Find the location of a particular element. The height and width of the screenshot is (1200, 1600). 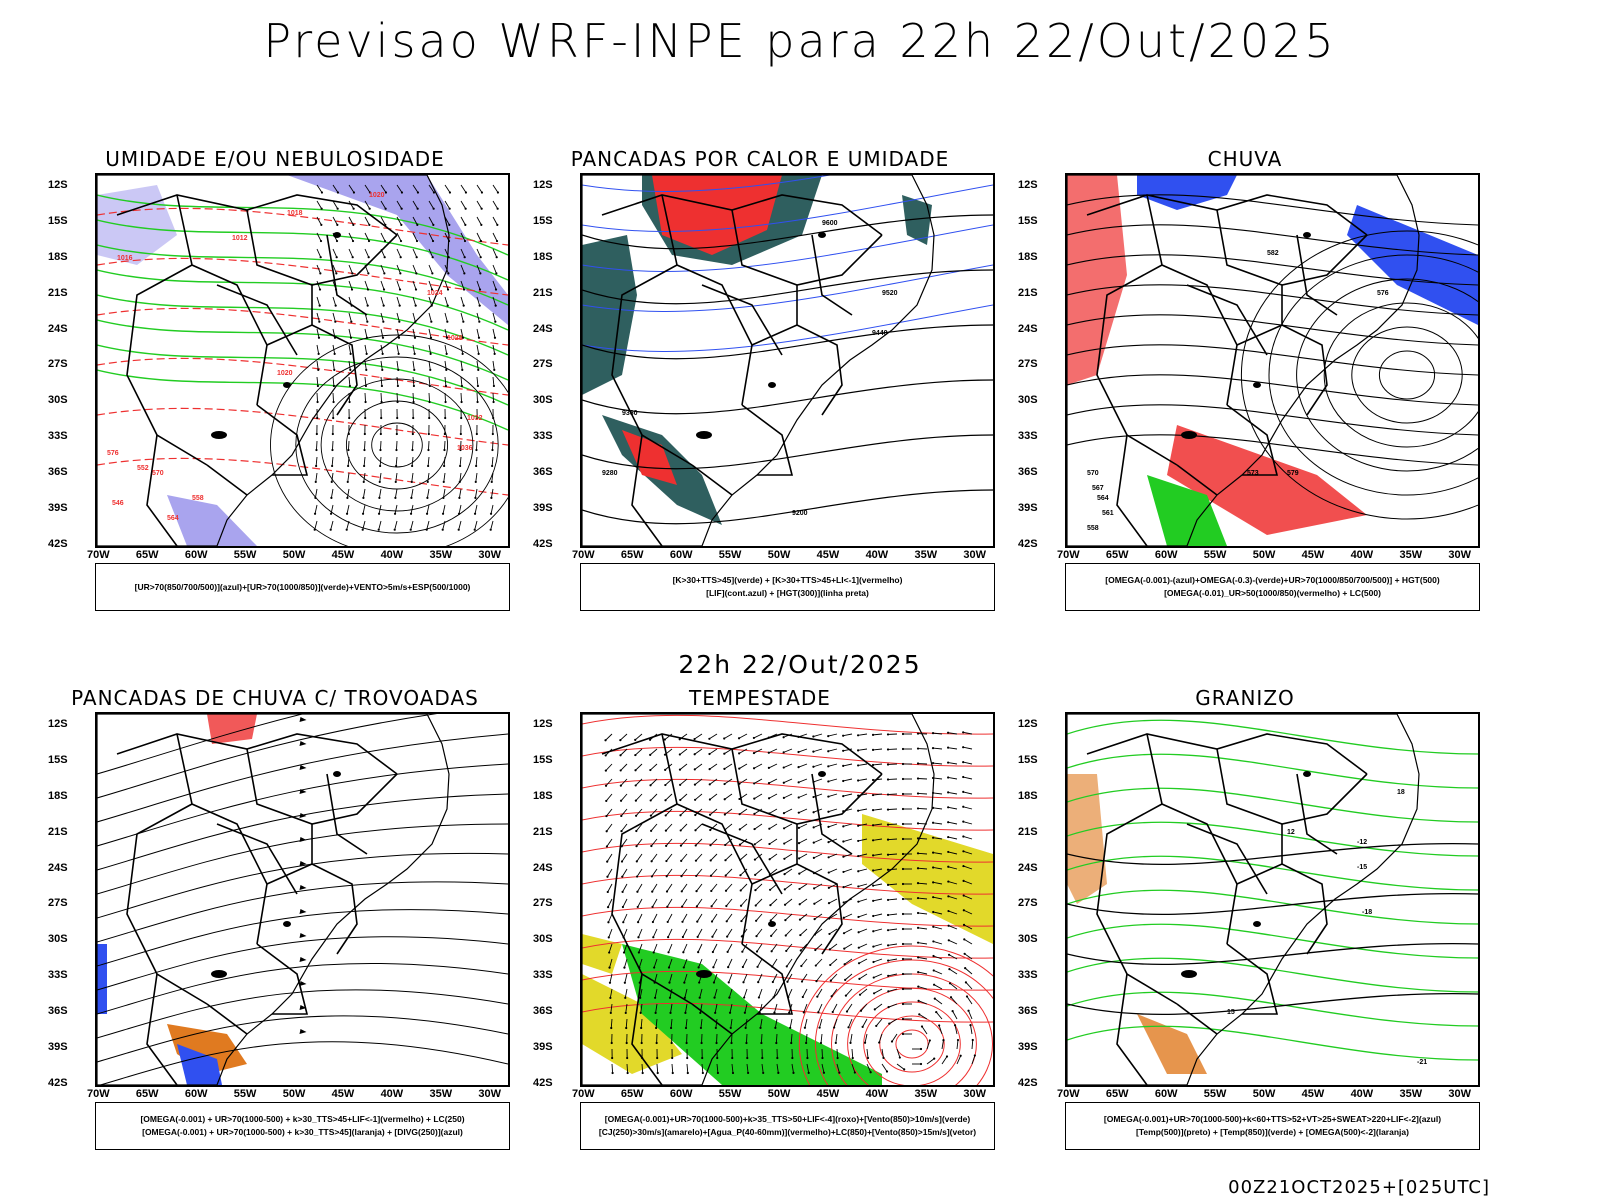

contour-label: 564 is located at coordinates (1103, 498).